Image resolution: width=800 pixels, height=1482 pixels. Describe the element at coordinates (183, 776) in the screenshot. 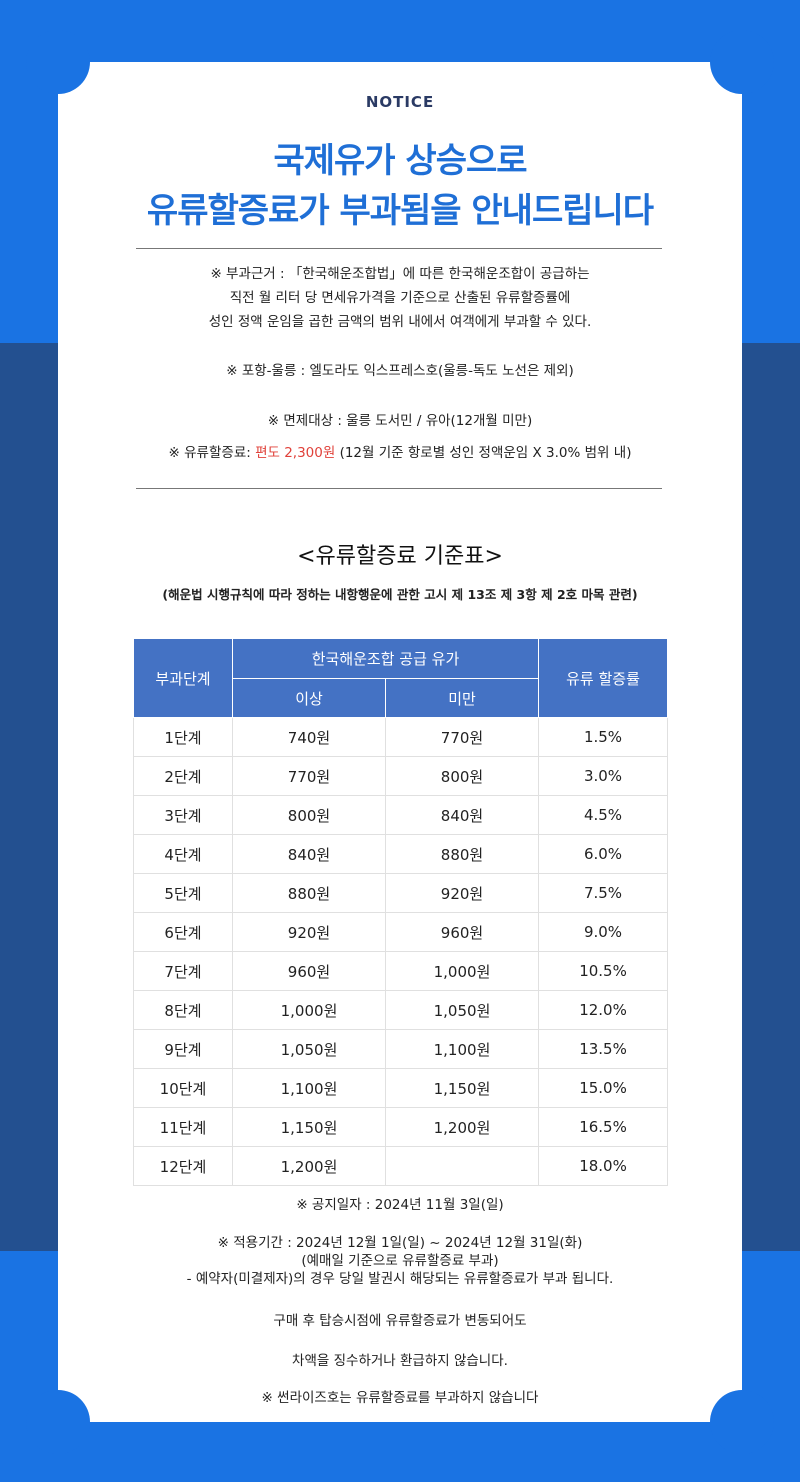

I see `stage-cell: 2단계` at that location.